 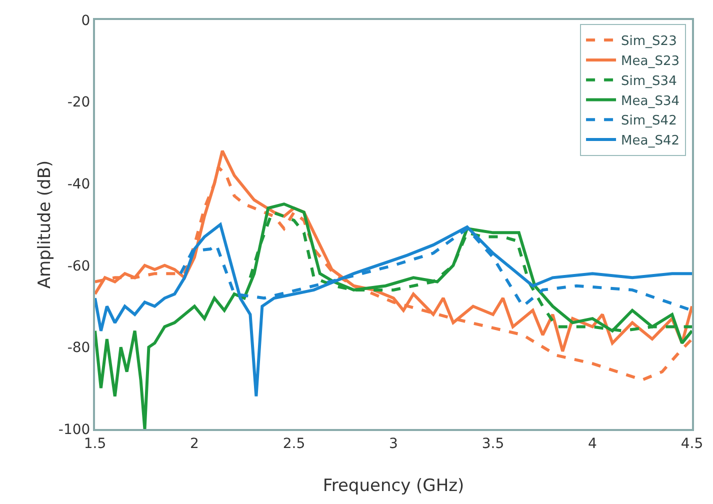 What do you see at coordinates (650, 101) in the screenshot?
I see `legend-label: Mea_S34` at bounding box center [650, 101].